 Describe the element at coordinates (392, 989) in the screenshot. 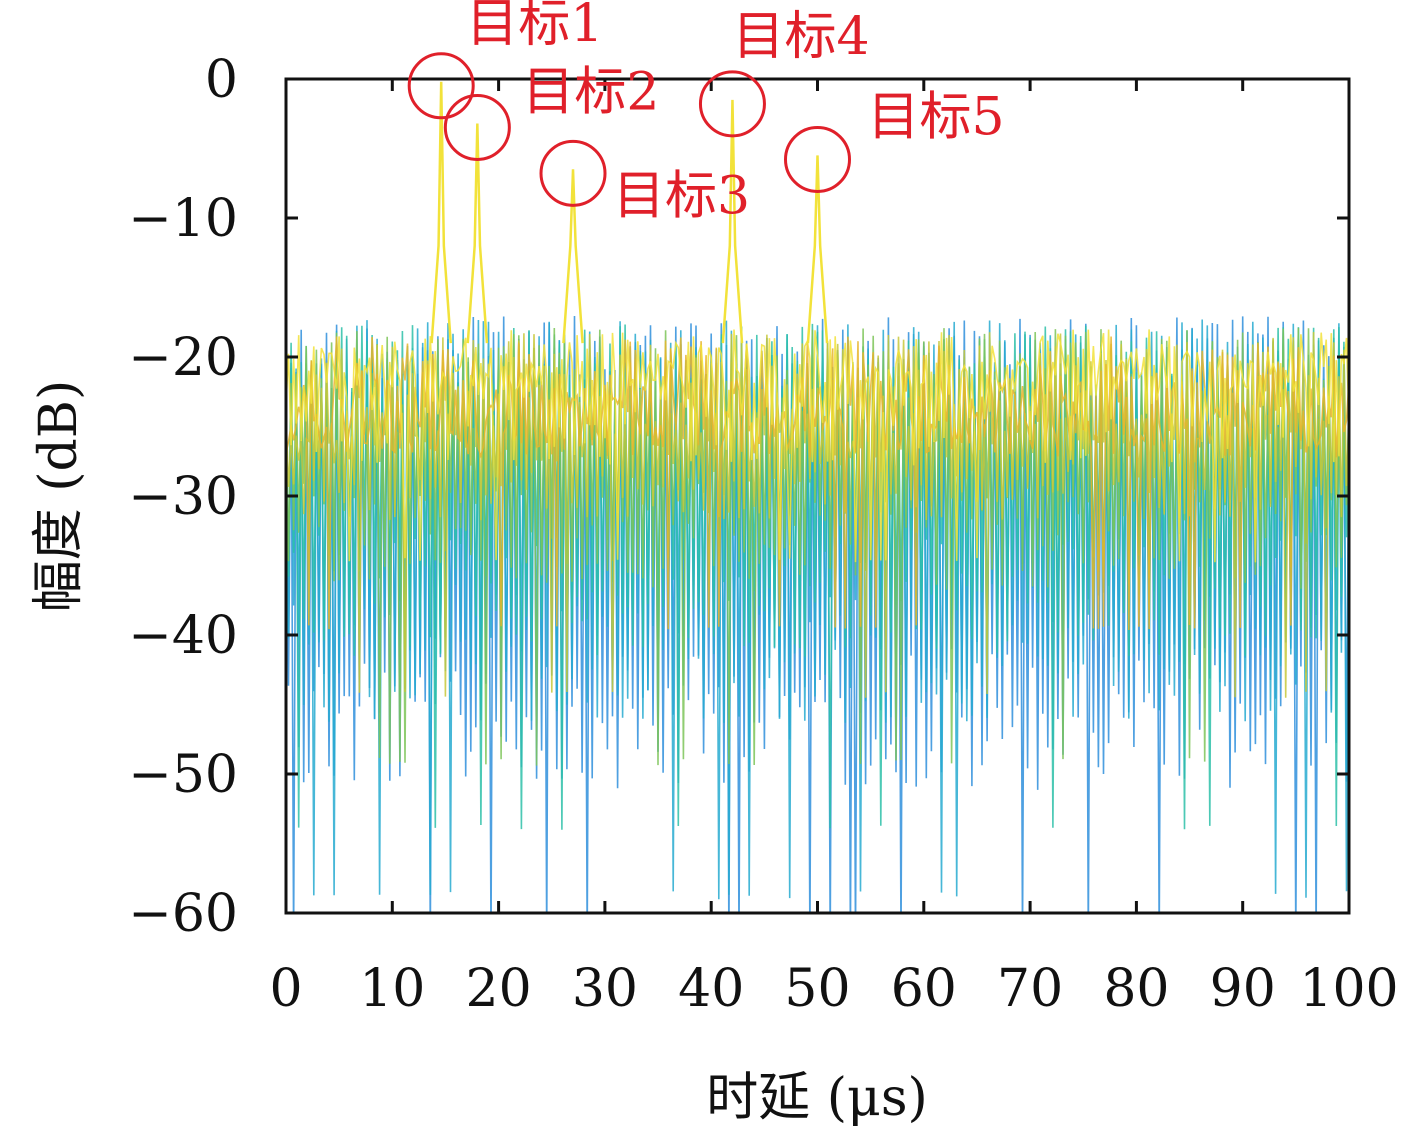

I see `x-tick-label: 10` at that location.